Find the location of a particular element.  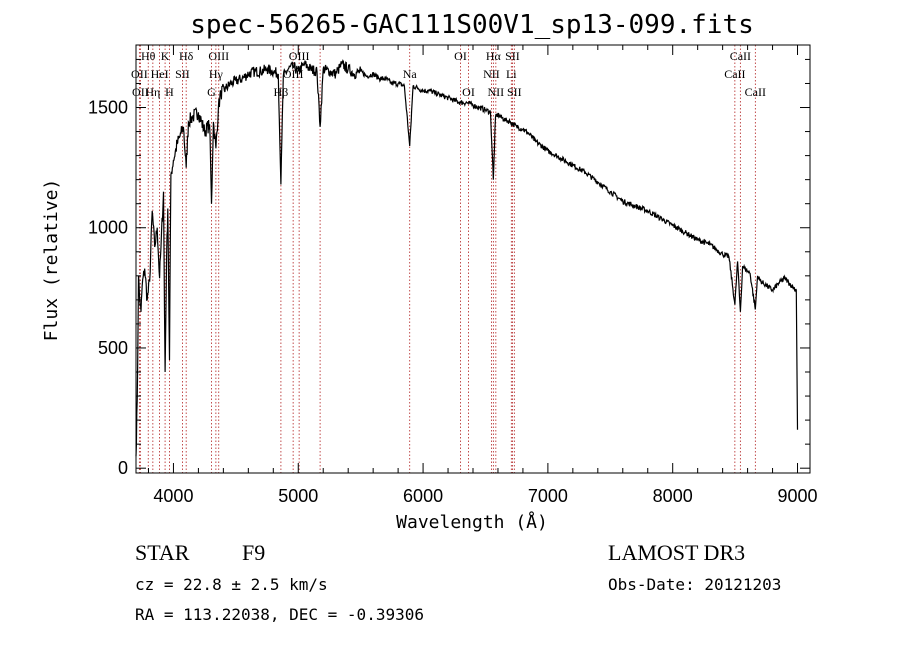

y-axis-label: Flux (relative) is located at coordinates (51, 260).